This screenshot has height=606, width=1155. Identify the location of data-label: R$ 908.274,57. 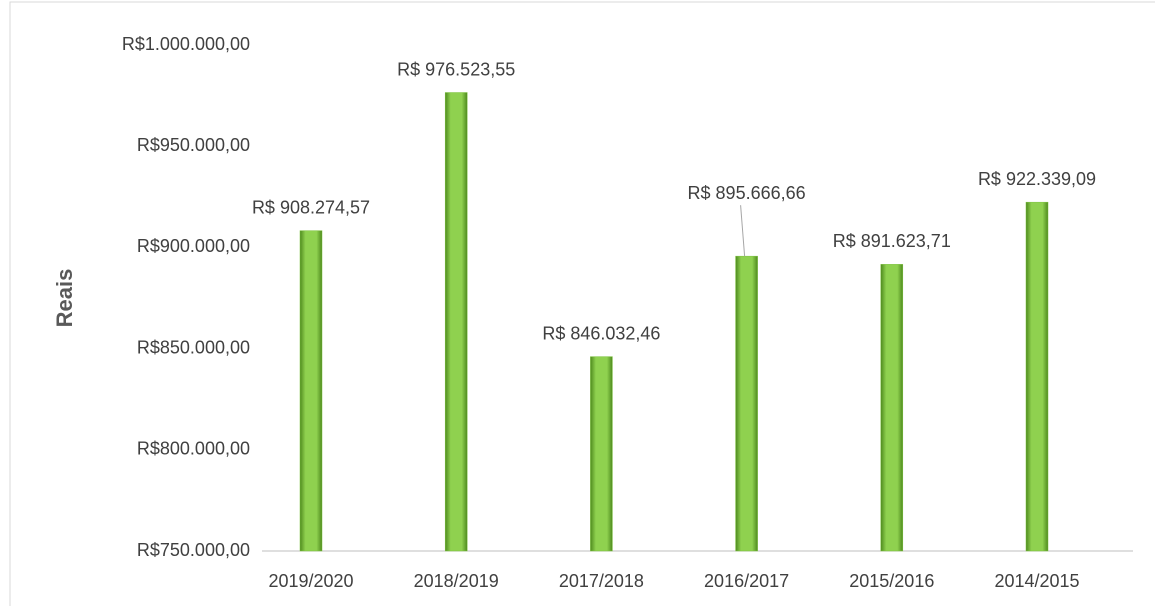
(311, 207).